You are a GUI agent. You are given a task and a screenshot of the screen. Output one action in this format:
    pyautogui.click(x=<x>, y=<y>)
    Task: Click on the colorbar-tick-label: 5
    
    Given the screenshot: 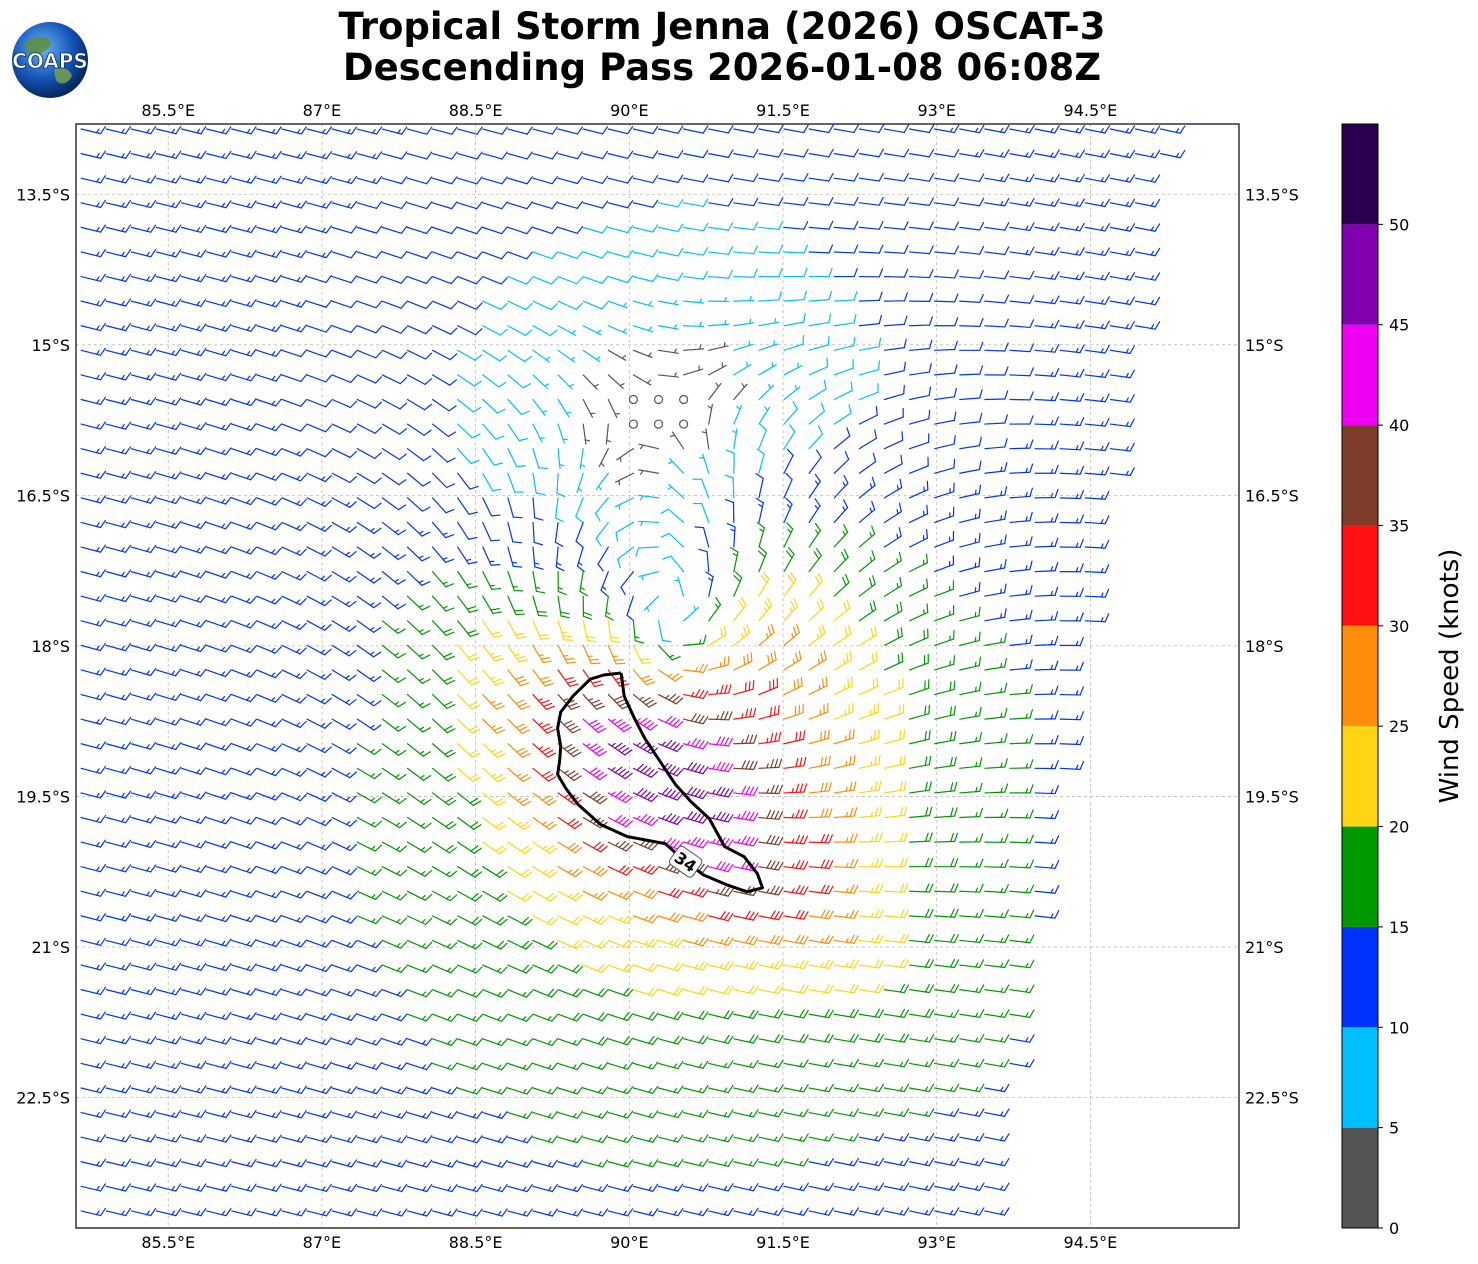 What is the action you would take?
    pyautogui.click(x=1394, y=1128)
    